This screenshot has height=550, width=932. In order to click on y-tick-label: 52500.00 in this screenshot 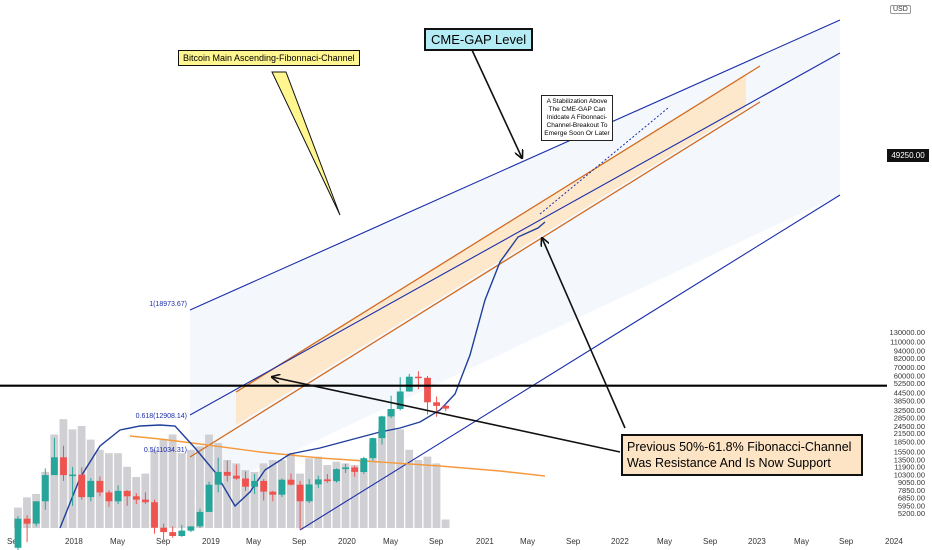, I will do `click(909, 383)`.